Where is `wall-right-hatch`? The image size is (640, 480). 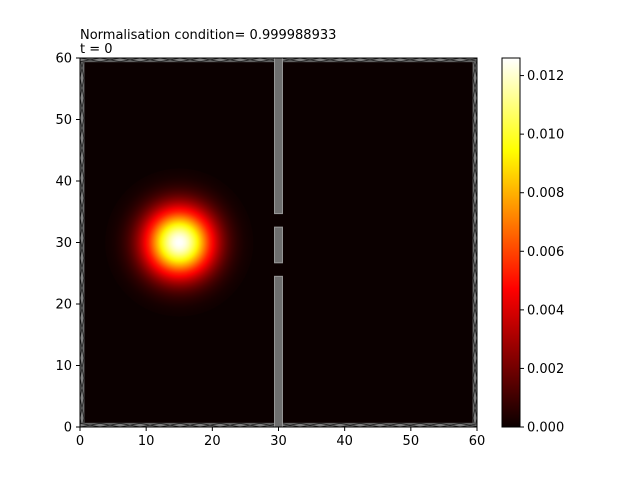 wall-right-hatch is located at coordinates (474, 242).